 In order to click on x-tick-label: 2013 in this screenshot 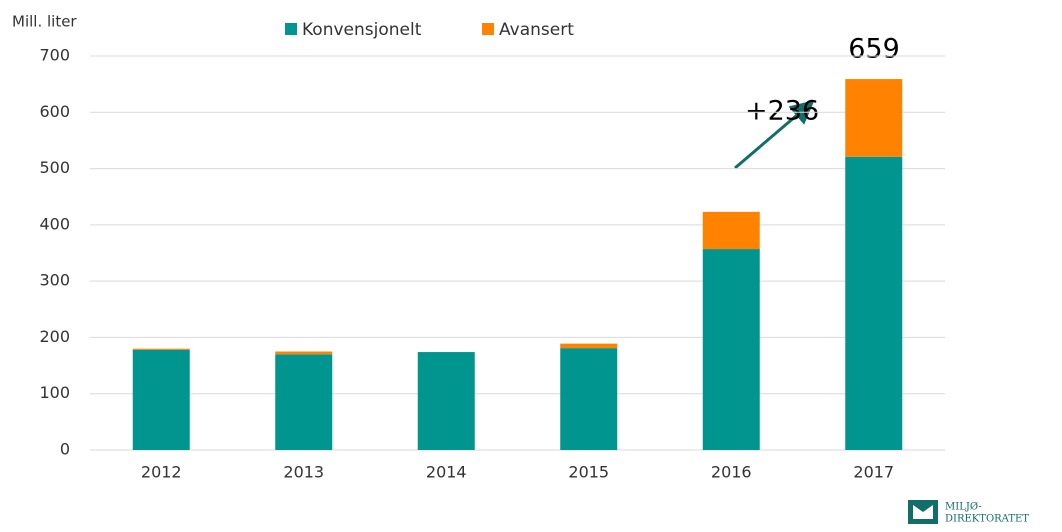, I will do `click(303, 472)`.